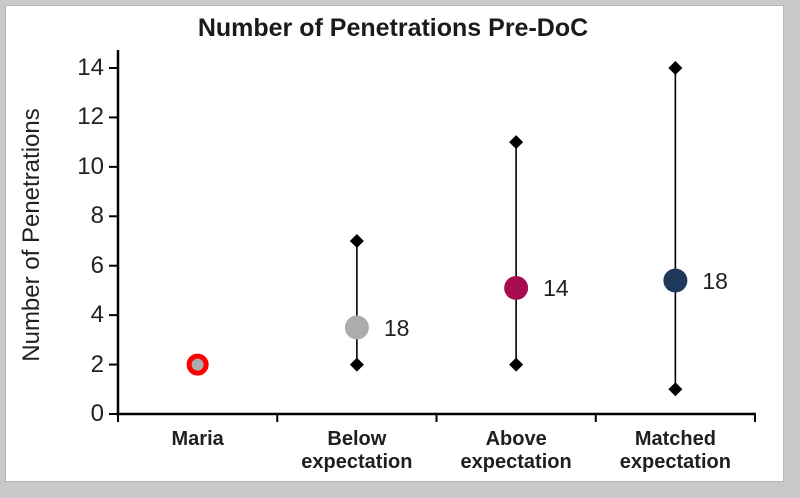 Image resolution: width=800 pixels, height=498 pixels. I want to click on y-tick-label: 6, so click(97, 265).